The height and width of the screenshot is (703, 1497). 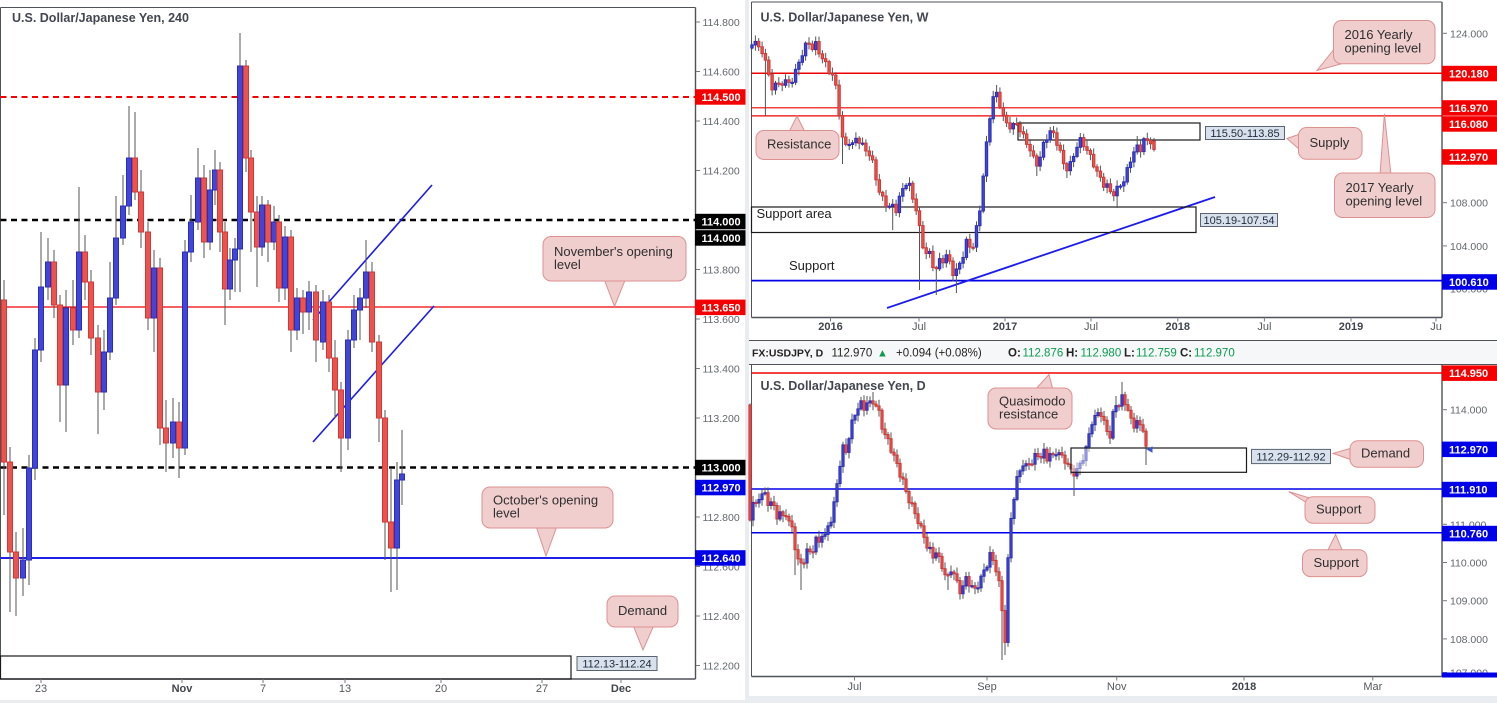 I want to click on svg-text: 112.876, so click(x=1043, y=354).